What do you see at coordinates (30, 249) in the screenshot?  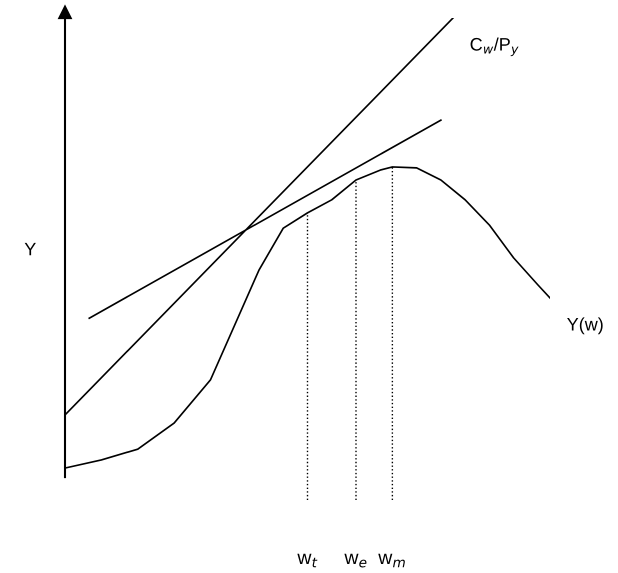 I see `y-axis-title: Y` at bounding box center [30, 249].